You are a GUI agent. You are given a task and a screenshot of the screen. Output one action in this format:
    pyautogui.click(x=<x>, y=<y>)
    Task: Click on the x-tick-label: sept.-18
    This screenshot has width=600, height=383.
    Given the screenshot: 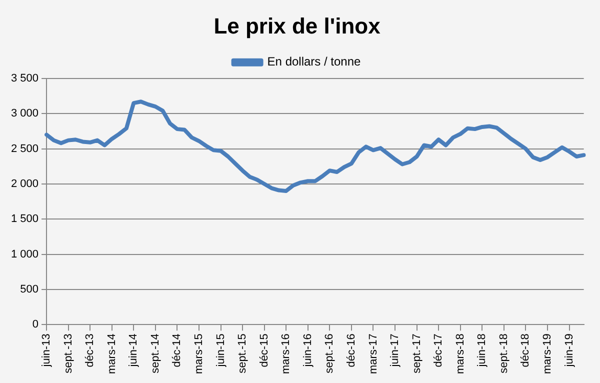 What is the action you would take?
    pyautogui.click(x=504, y=354)
    